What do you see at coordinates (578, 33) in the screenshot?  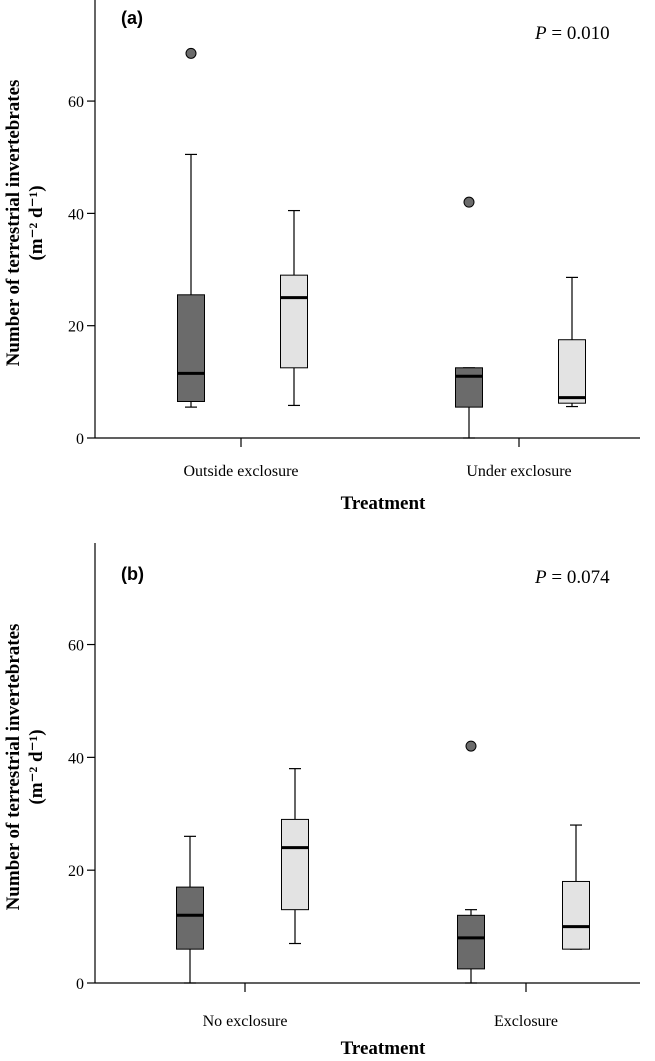 I see `p-value: = 0.010` at bounding box center [578, 33].